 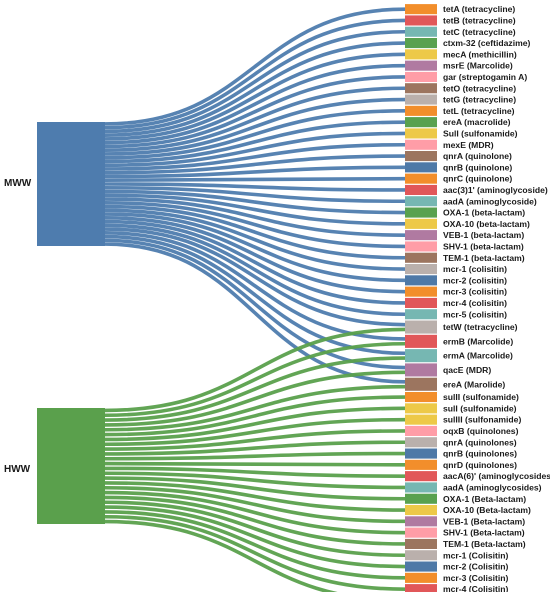 What do you see at coordinates (484, 499) in the screenshot?
I see `target-label-42: OXA-1 (Beta-lactam)` at bounding box center [484, 499].